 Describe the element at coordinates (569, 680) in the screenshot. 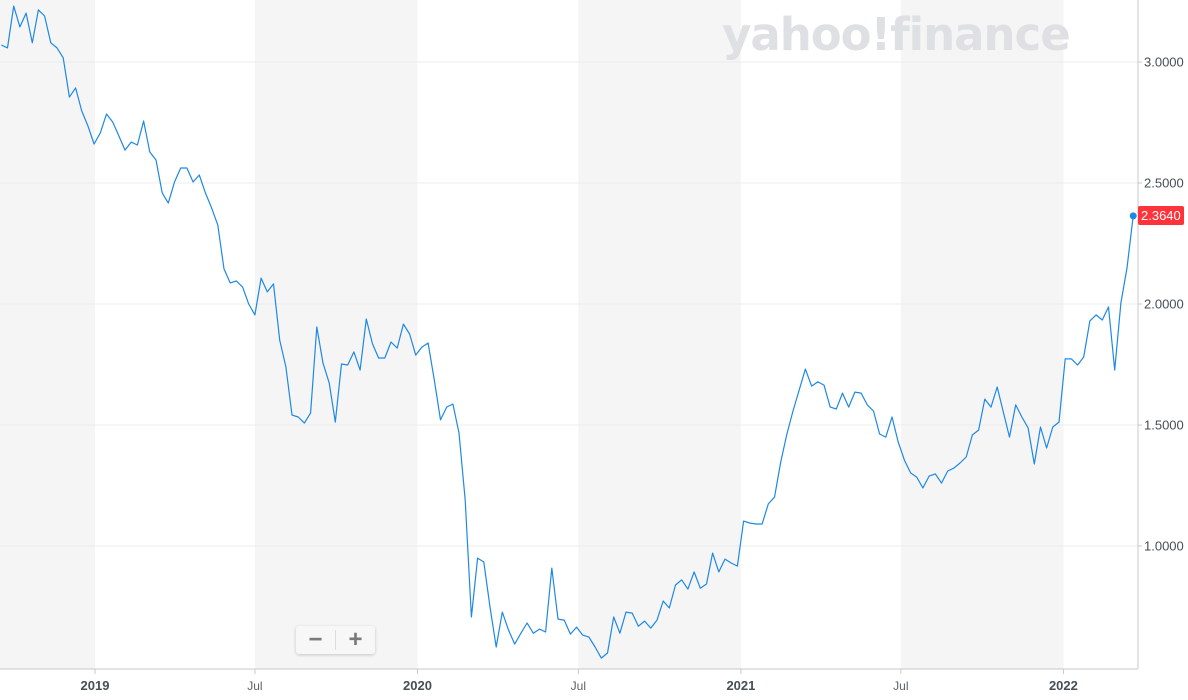

I see `x-axis: 2019 Jul 2020 Jul 2021 Jul 2022` at that location.